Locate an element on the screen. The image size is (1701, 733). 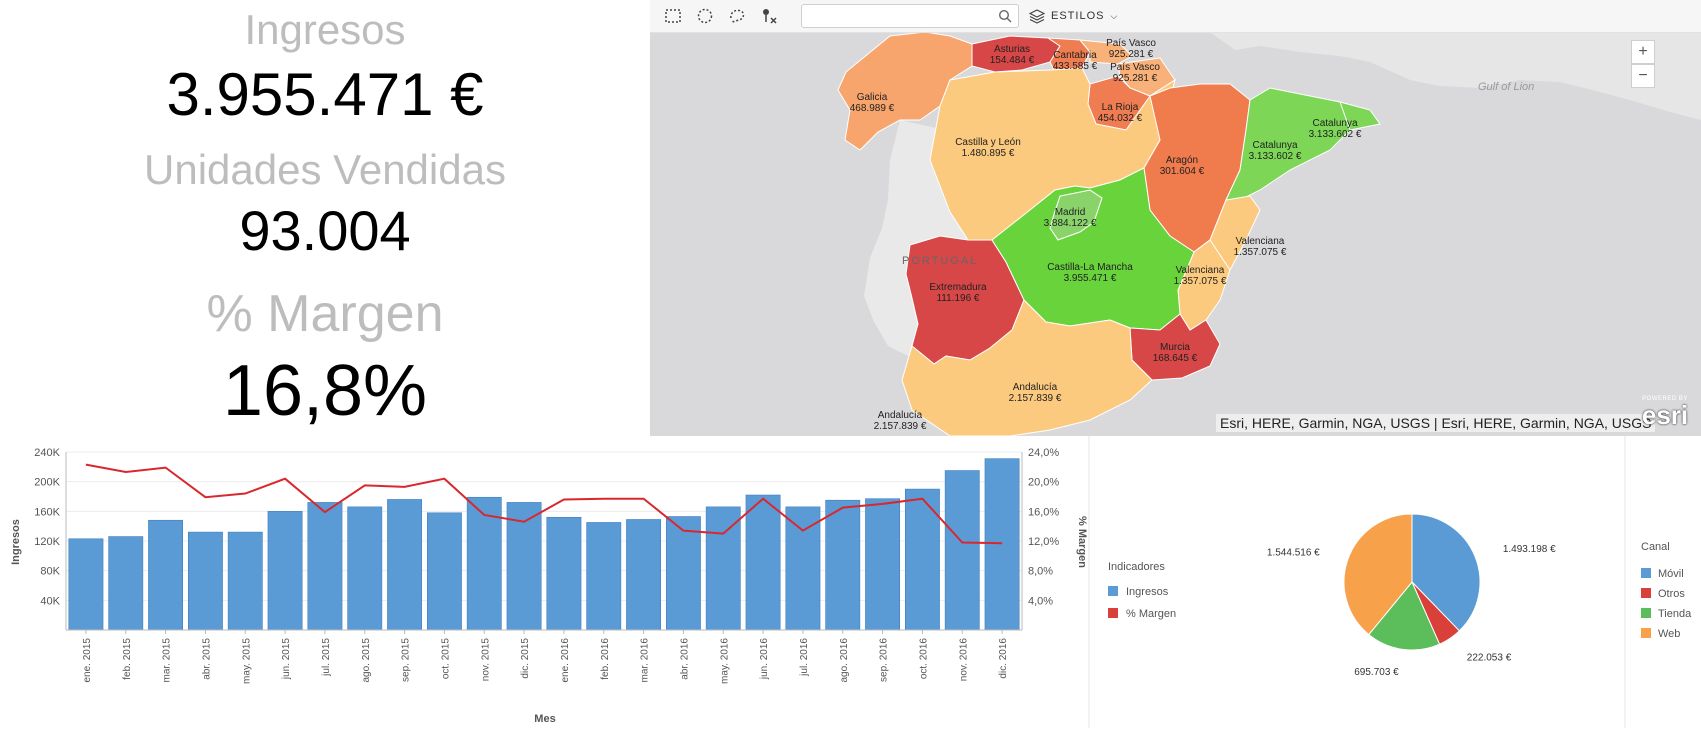
region-label-madrid: Madrid is located at coordinates (1070, 212).